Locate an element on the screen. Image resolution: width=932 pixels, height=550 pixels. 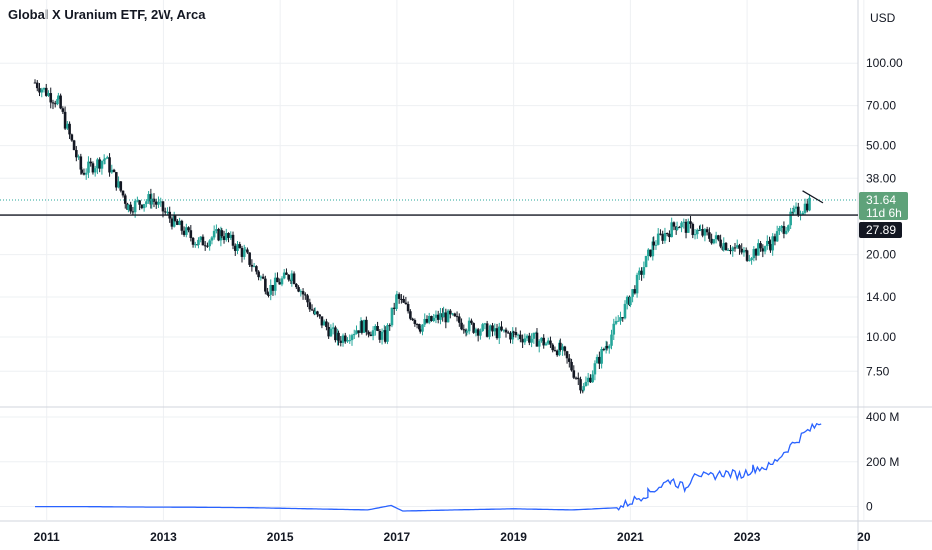
level-label: 27.89 is located at coordinates (881, 230).